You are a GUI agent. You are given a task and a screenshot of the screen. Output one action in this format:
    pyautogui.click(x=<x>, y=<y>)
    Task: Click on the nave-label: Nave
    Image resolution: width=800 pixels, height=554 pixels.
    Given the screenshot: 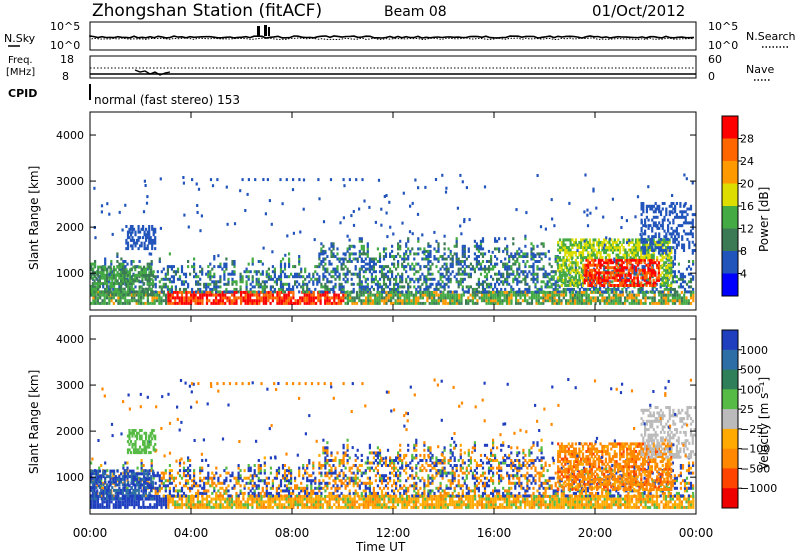 What is the action you would take?
    pyautogui.click(x=760, y=69)
    